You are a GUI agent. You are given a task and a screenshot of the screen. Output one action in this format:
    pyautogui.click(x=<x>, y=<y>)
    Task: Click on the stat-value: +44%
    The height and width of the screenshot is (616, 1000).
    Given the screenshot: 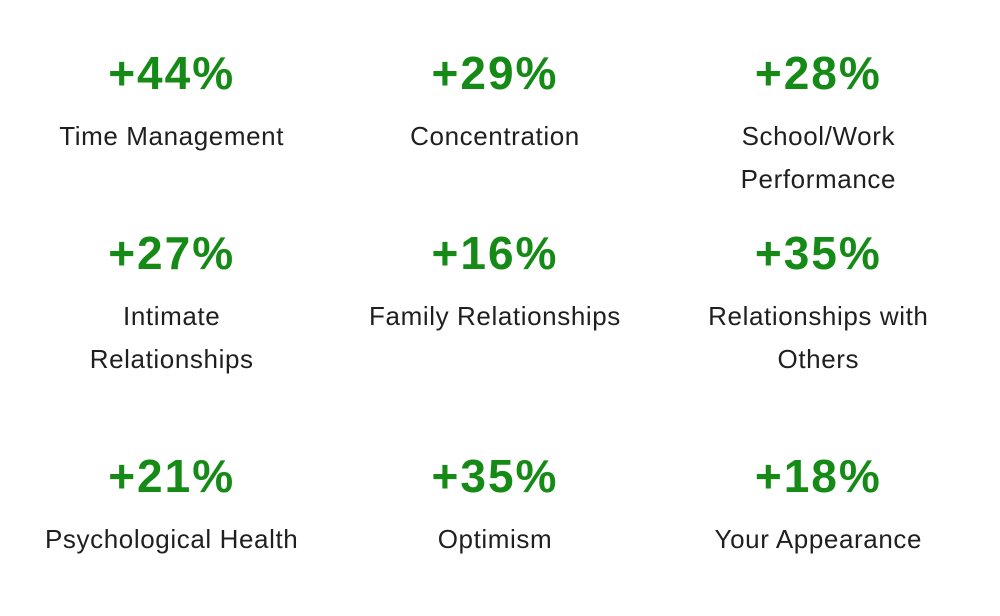 What is the action you would take?
    pyautogui.click(x=172, y=73)
    